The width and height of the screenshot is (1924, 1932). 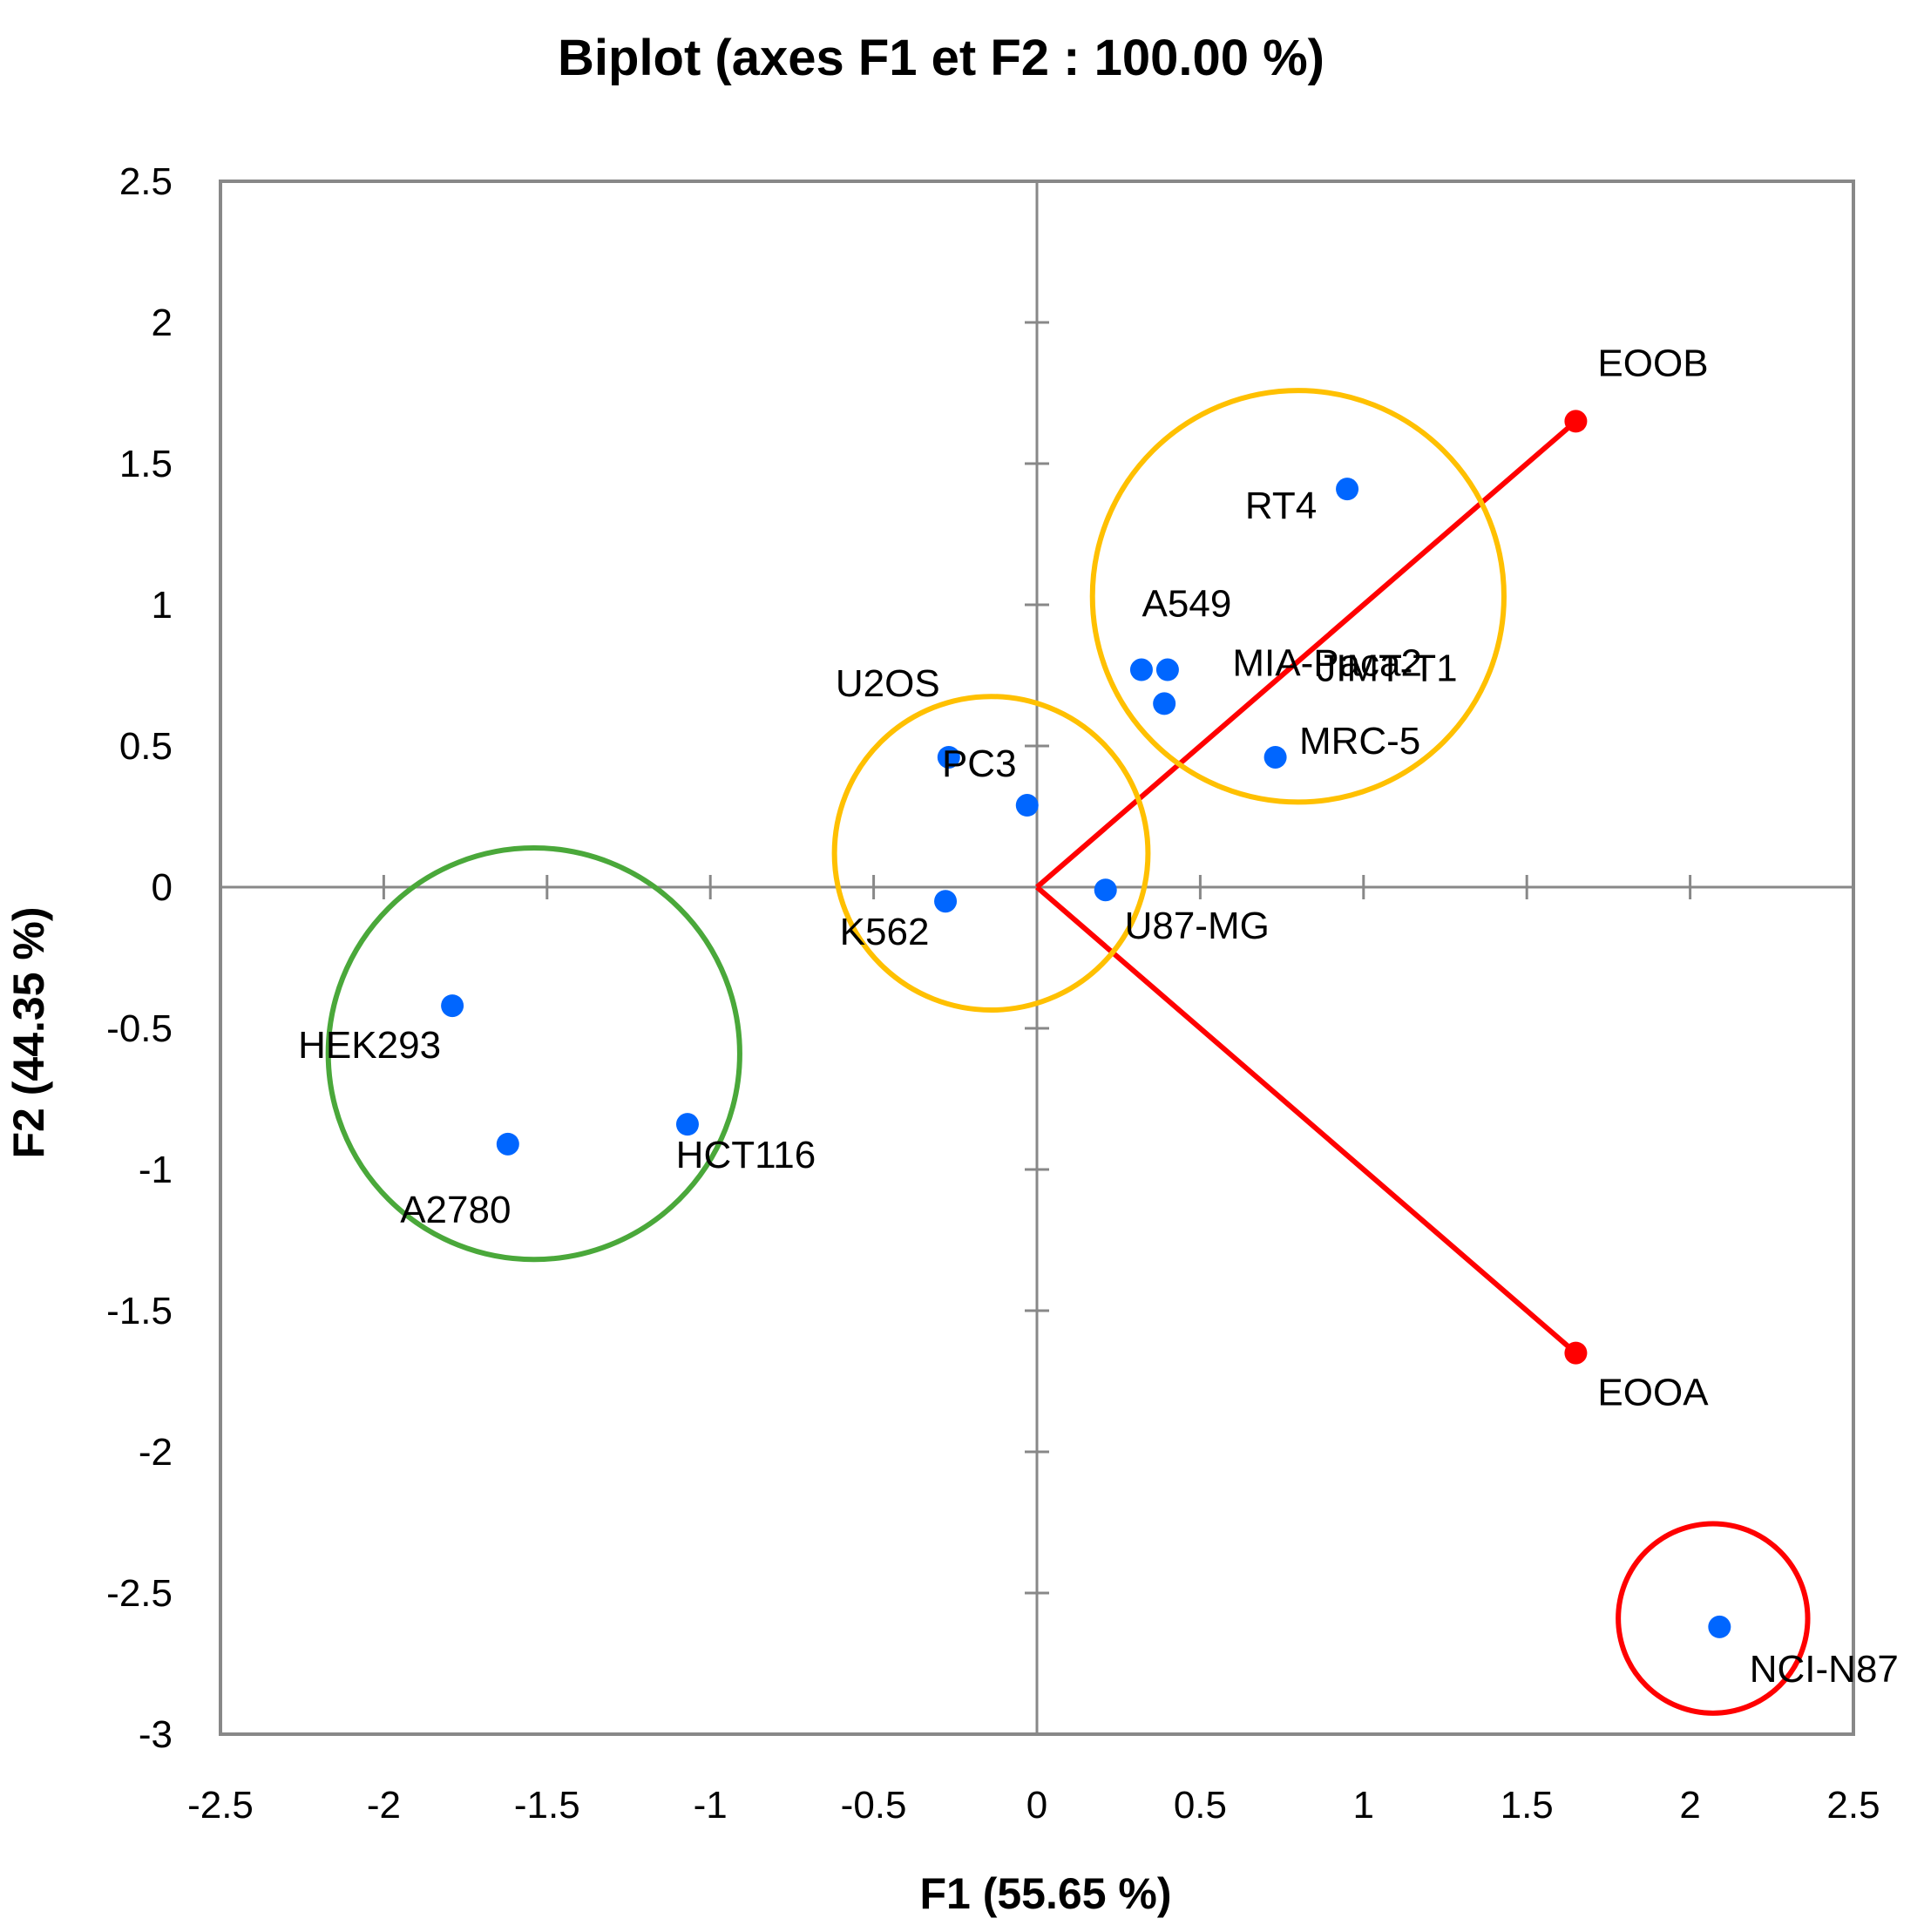 I want to click on y-tick-label: 1.5, so click(x=146, y=464).